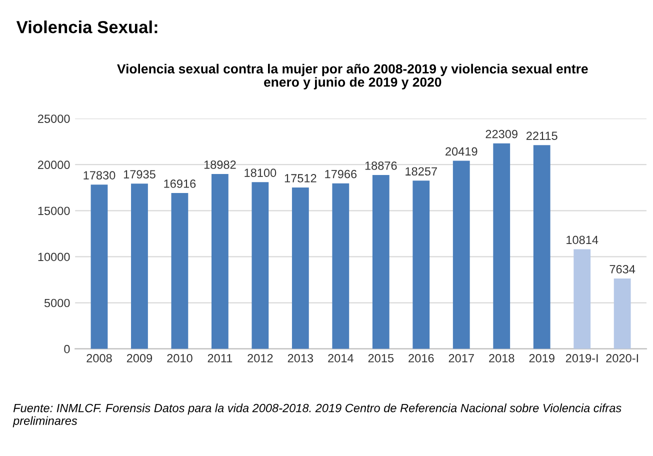  What do you see at coordinates (100, 175) in the screenshot?
I see `data-label: 17830` at bounding box center [100, 175].